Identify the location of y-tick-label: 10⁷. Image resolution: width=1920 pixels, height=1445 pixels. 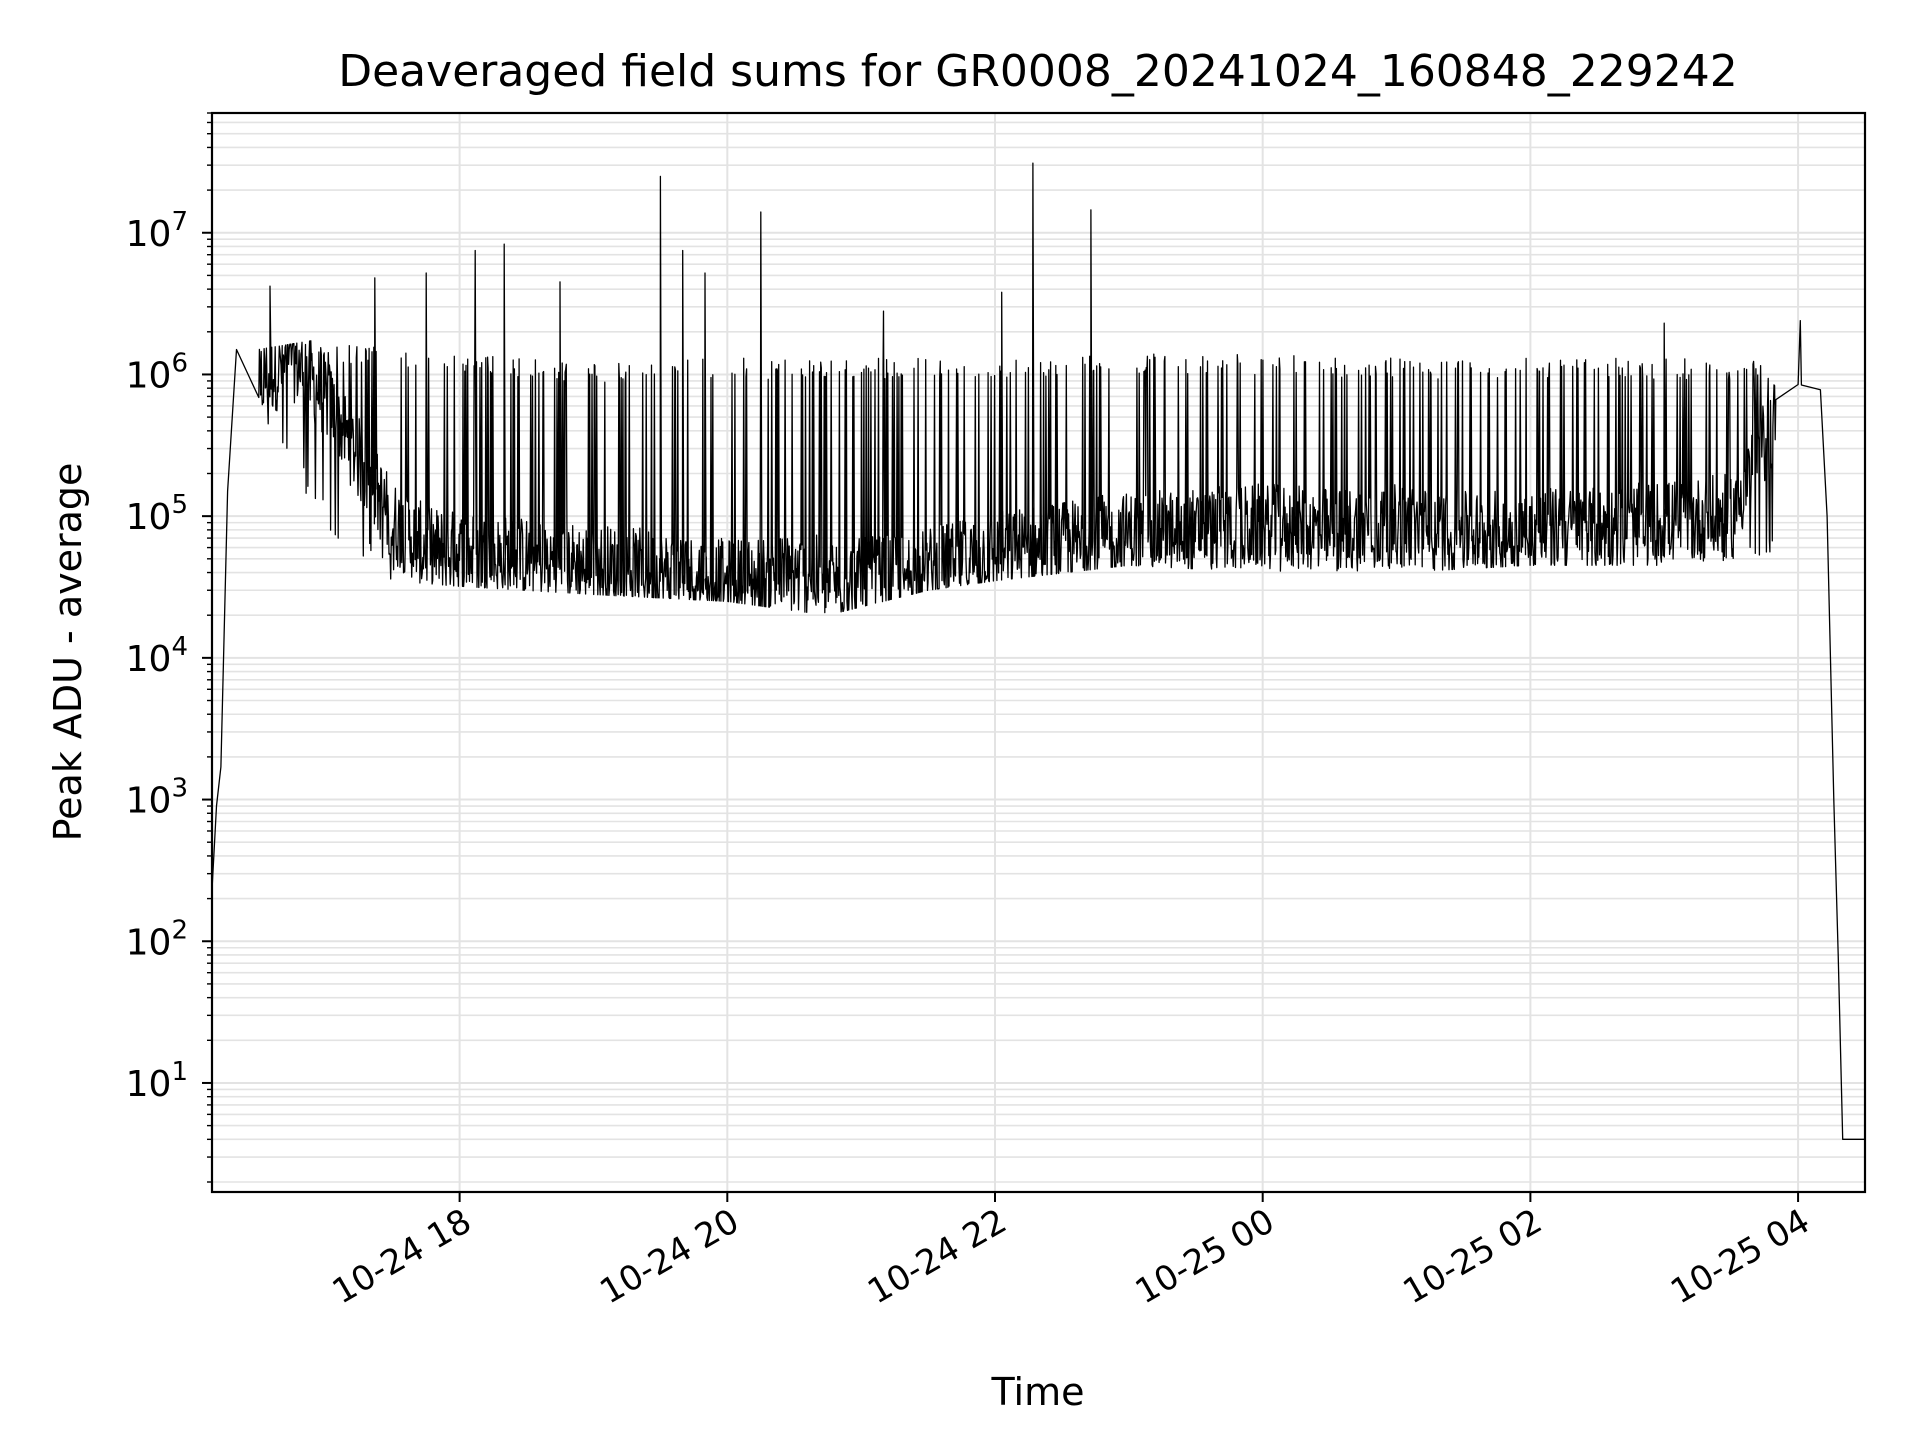
(157, 231).